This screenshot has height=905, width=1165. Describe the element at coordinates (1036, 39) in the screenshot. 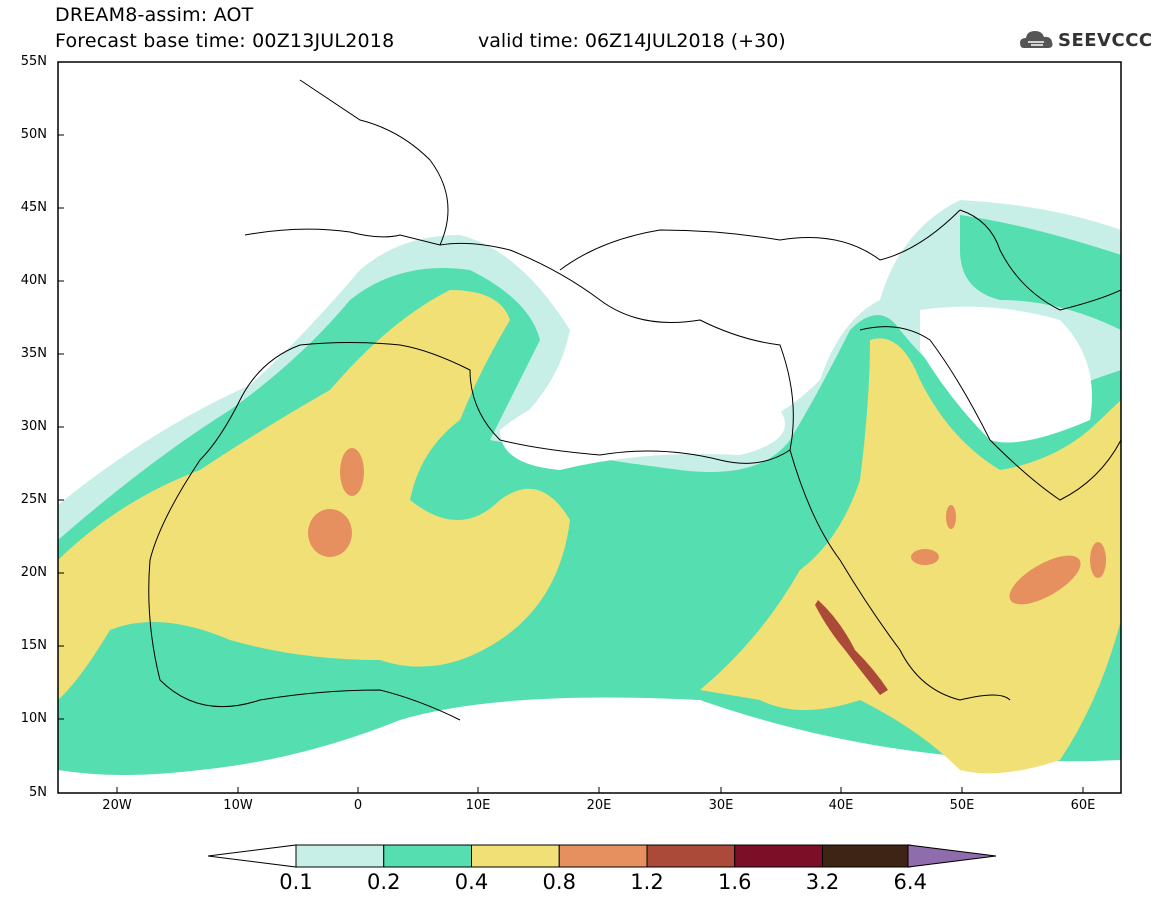

I see `cloud-icon` at that location.